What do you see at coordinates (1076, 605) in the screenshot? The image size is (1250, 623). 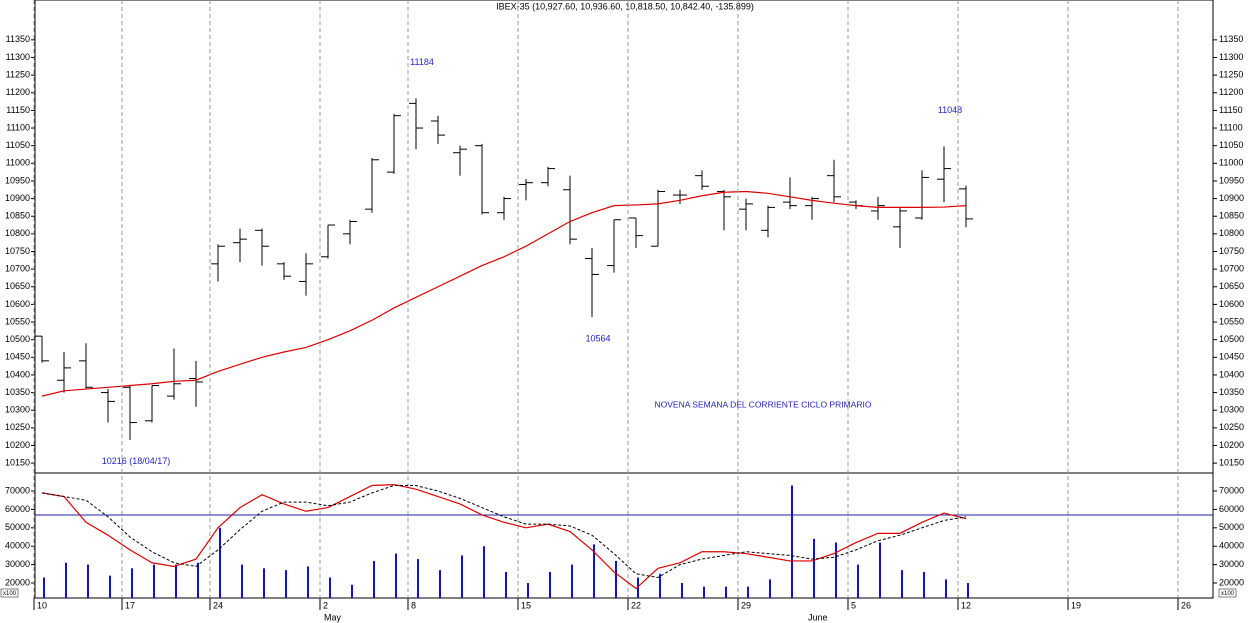 I see `x-tick-label: 19` at bounding box center [1076, 605].